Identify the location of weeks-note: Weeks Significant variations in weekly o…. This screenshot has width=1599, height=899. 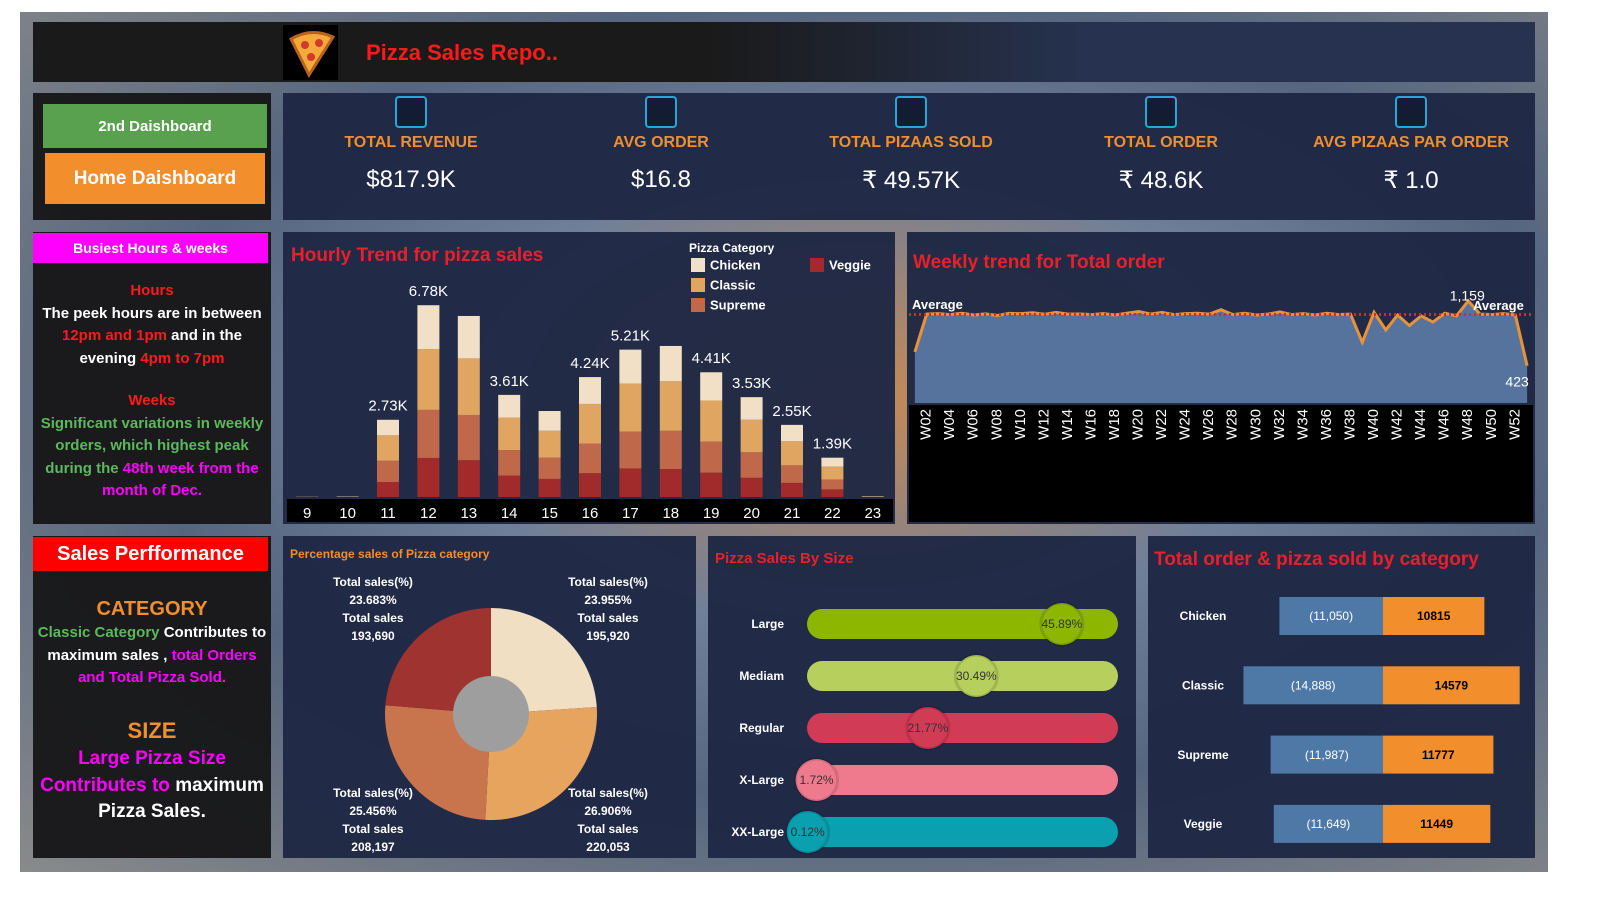
(152, 446).